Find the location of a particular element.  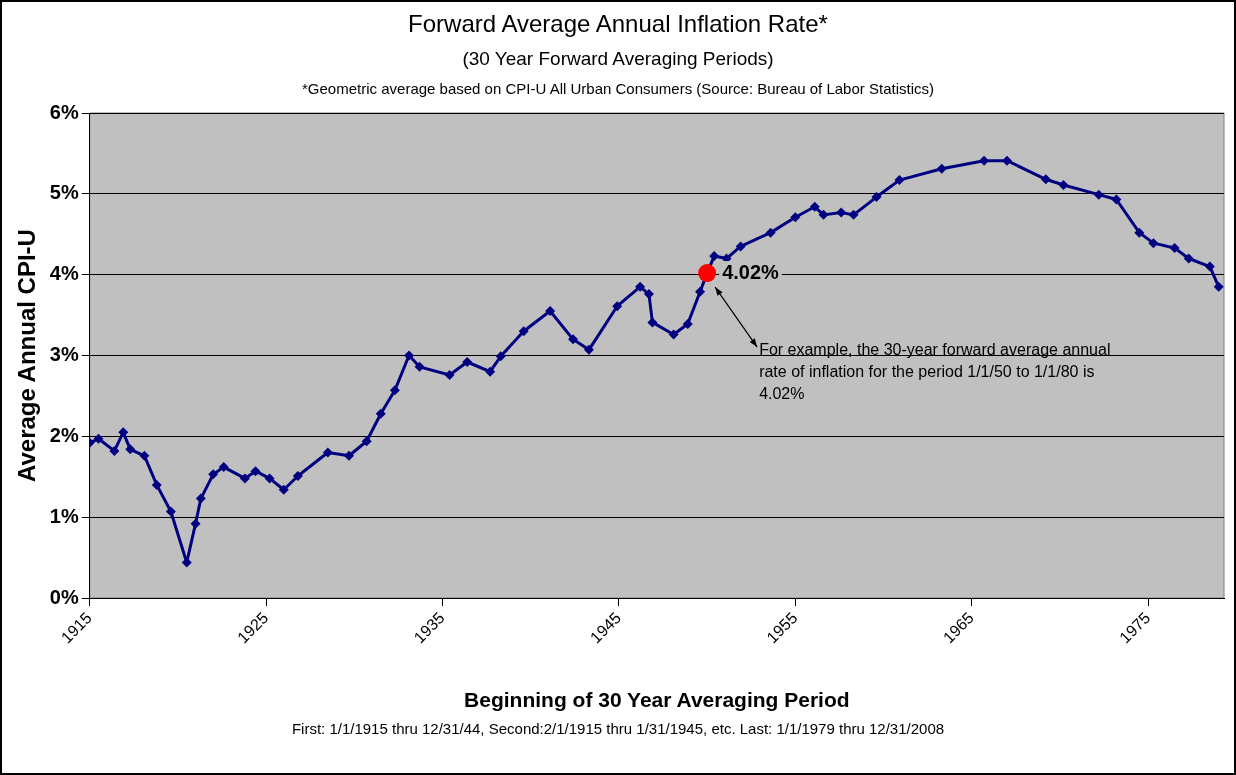

y-tick-label: 4% is located at coordinates (64, 273).